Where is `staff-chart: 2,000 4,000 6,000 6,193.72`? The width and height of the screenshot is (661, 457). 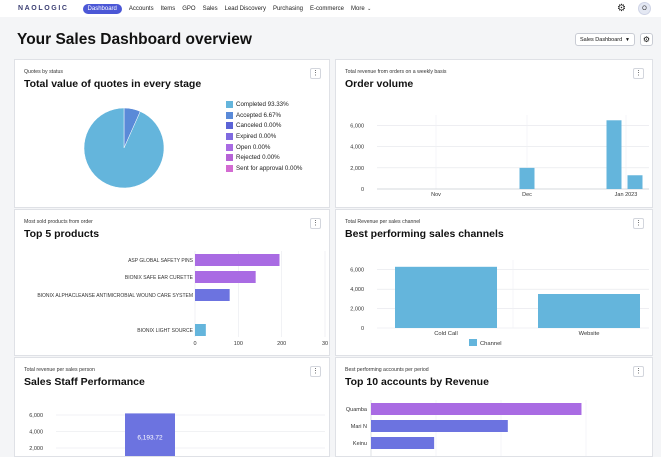 staff-chart: 2,000 4,000 6,000 6,193.72 is located at coordinates (177, 434).